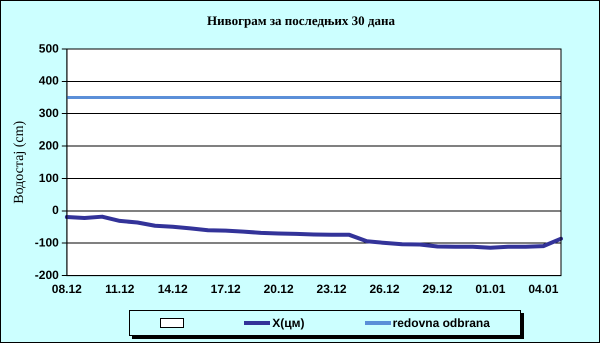 This screenshot has width=600, height=343. Describe the element at coordinates (49, 81) in the screenshot. I see `y-tick-label: 400` at that location.